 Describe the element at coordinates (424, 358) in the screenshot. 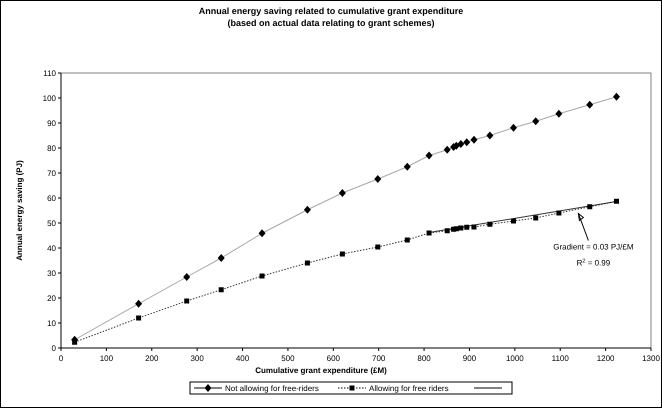

I see `x-tick-label: 800` at that location.